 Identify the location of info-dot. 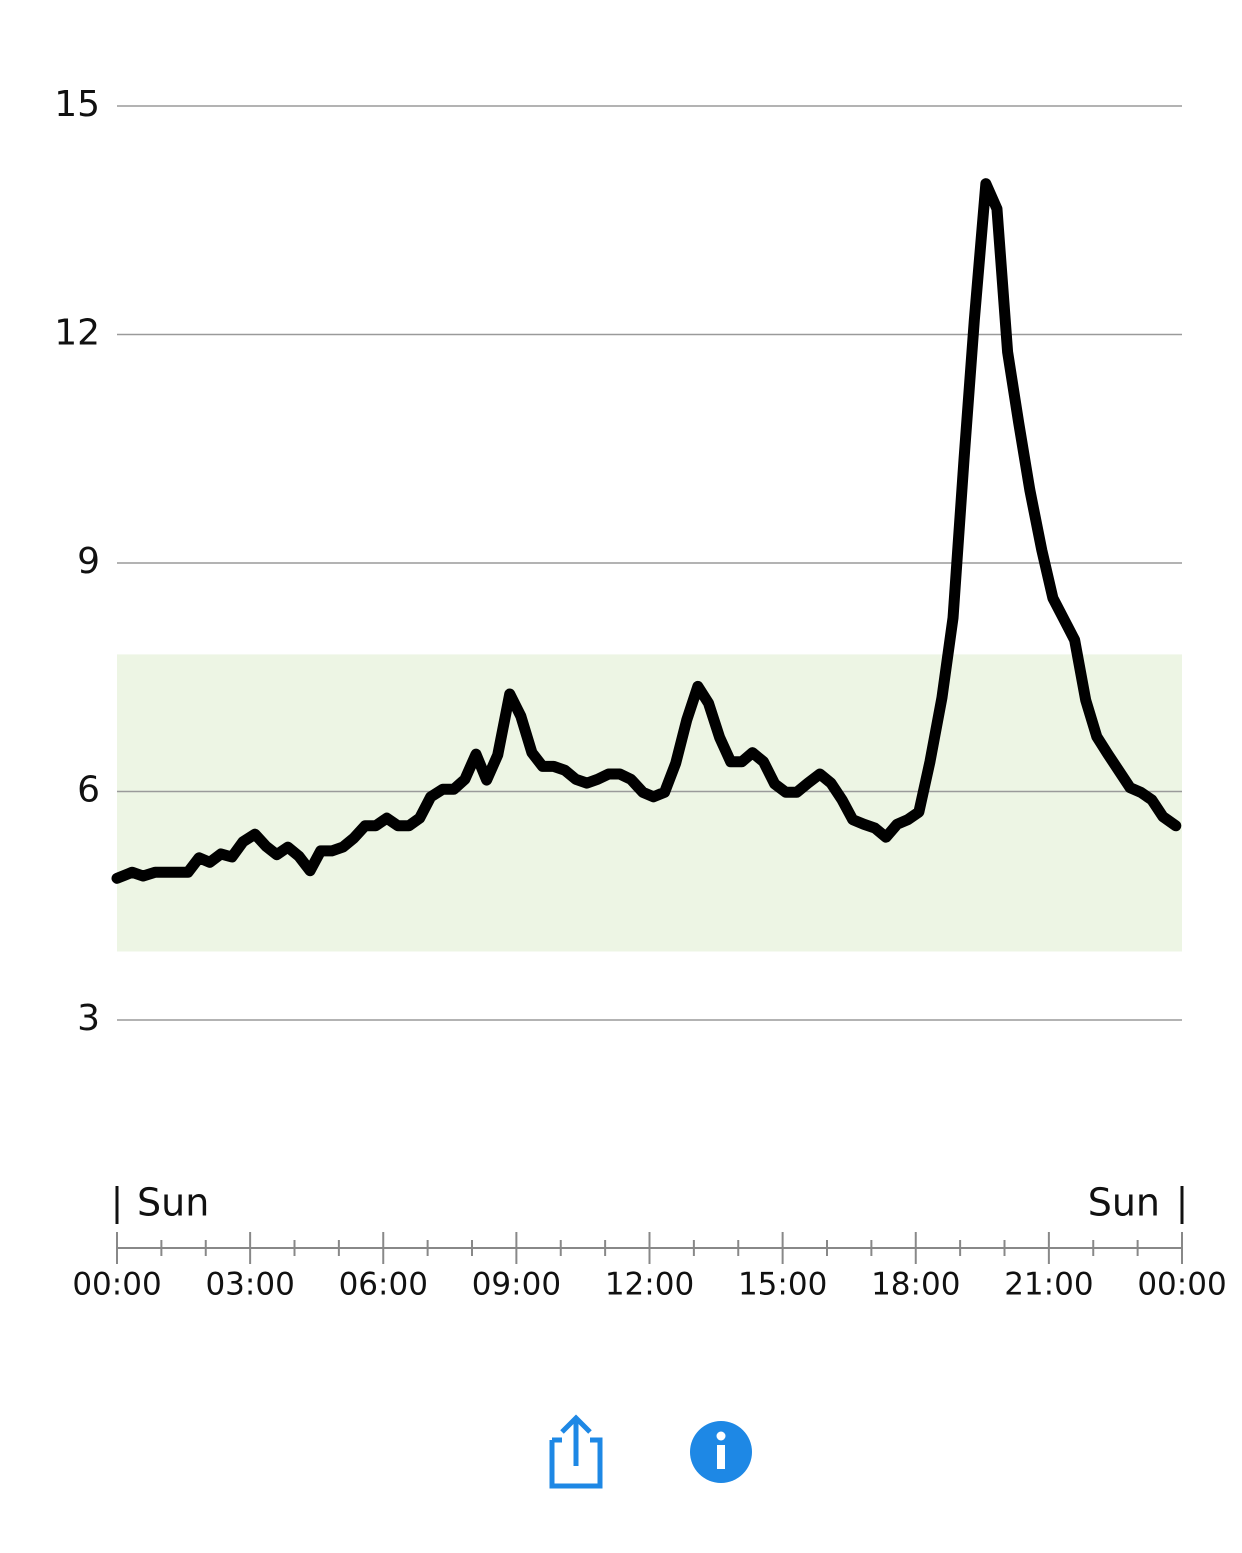
(721, 1436).